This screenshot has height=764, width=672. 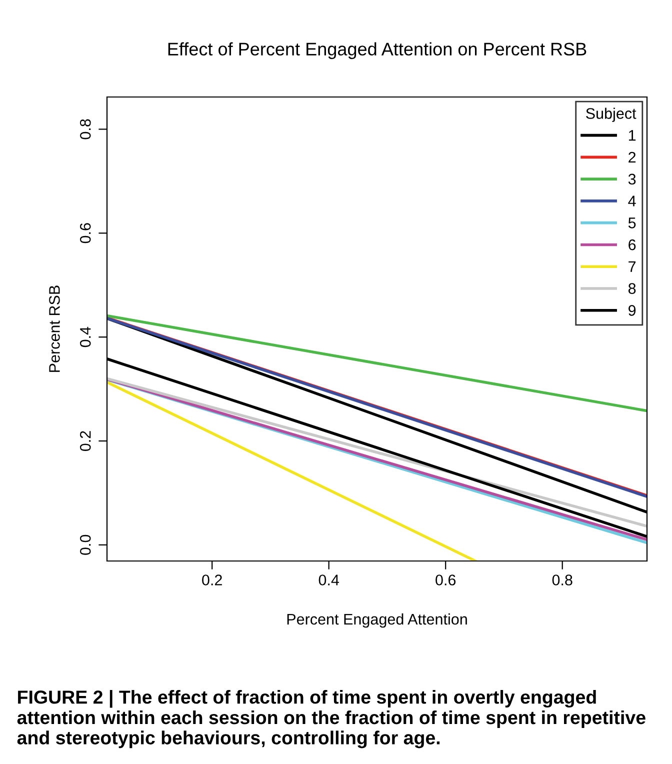 What do you see at coordinates (632, 135) in the screenshot?
I see `legend-label: 1` at bounding box center [632, 135].